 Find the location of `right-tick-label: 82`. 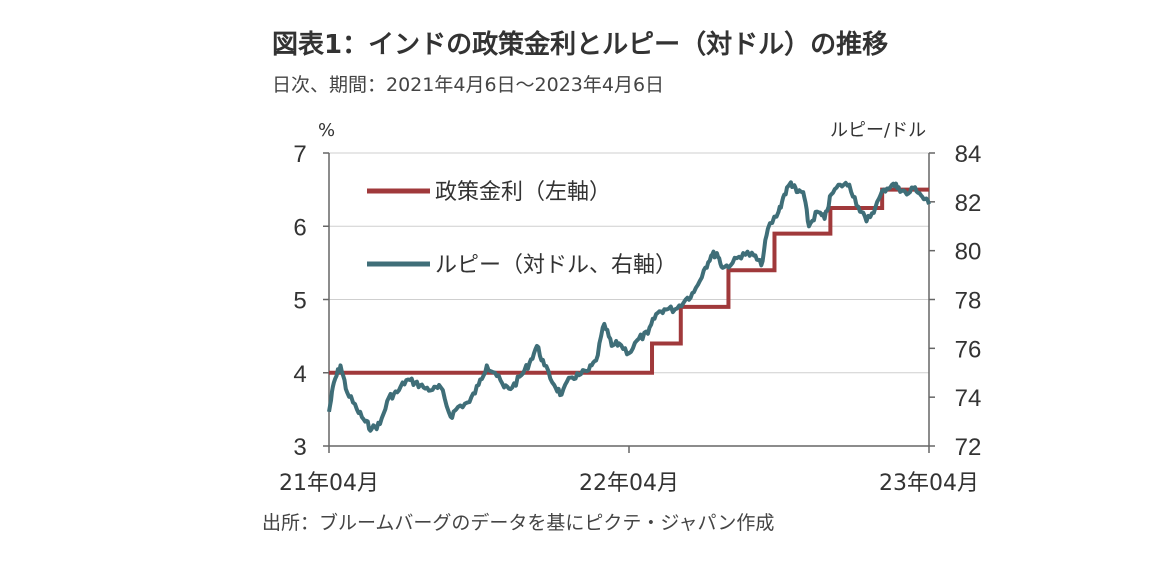

right-tick-label: 82 is located at coordinates (968, 203).